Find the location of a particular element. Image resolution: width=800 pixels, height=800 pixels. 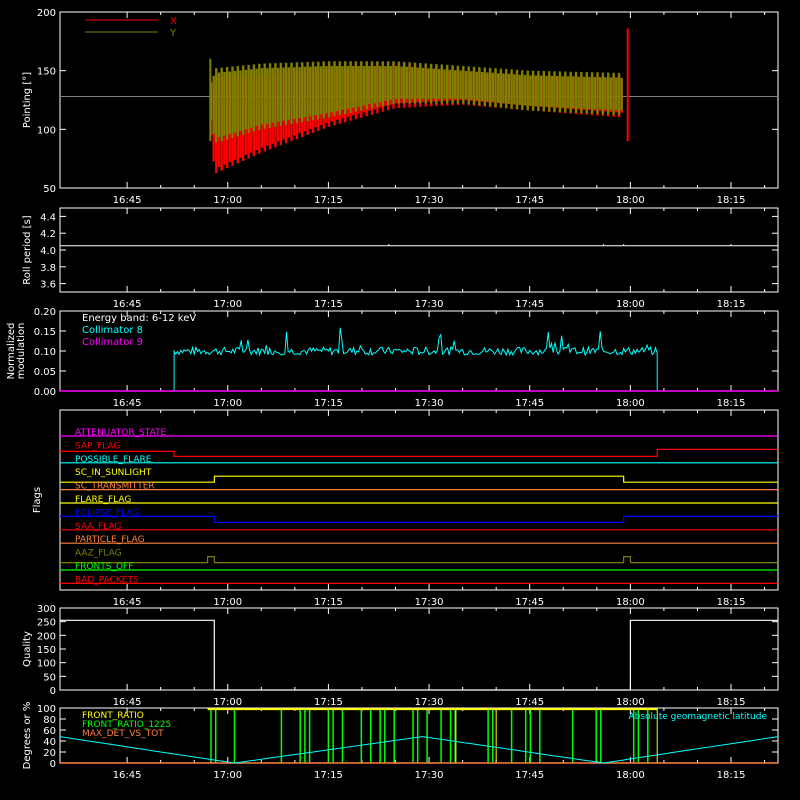

ratios-x-tick-label: 17:45 is located at coordinates (529, 775).